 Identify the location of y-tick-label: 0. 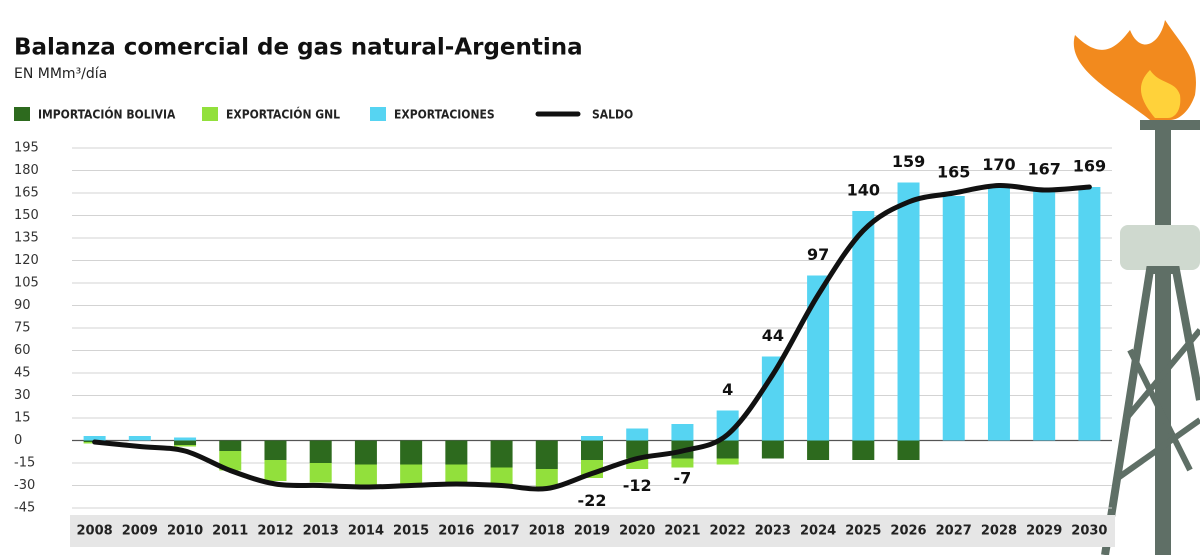
(18, 440).